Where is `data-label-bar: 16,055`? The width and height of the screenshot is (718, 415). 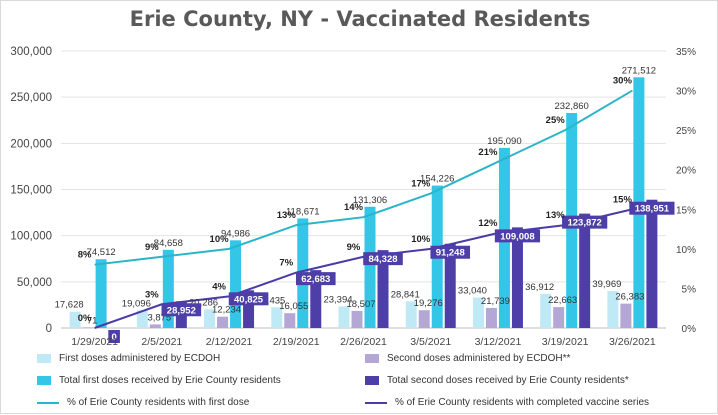 data-label-bar: 16,055 is located at coordinates (293, 306).